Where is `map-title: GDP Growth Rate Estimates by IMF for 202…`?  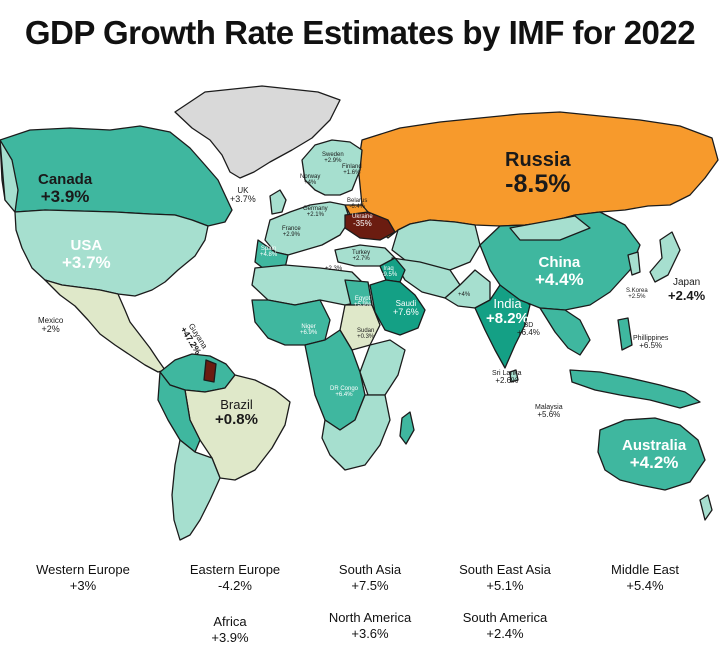 map-title: GDP Growth Rate Estimates by IMF for 202… is located at coordinates (360, 32).